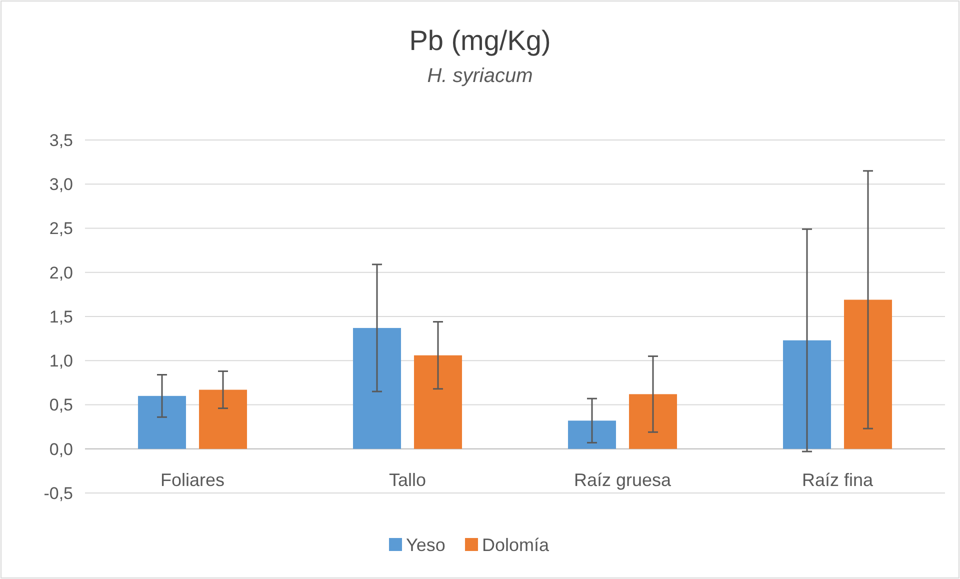 This screenshot has height=579, width=960. I want to click on y-tick-label: 0,0, so click(61, 449).